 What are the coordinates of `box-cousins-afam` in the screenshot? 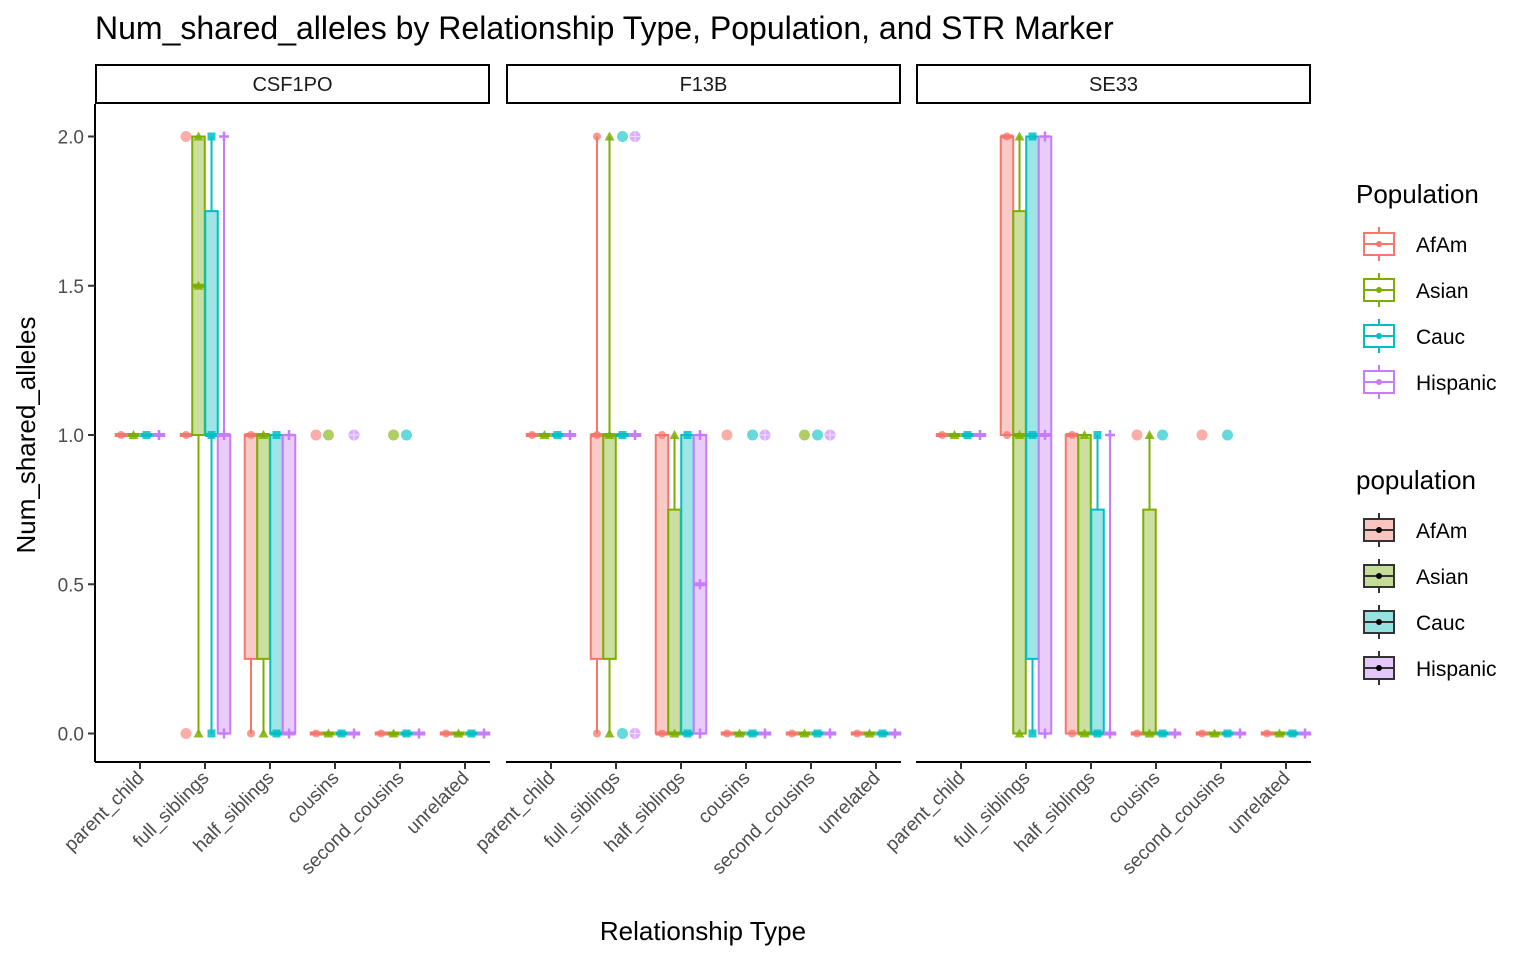 It's located at (316, 733).